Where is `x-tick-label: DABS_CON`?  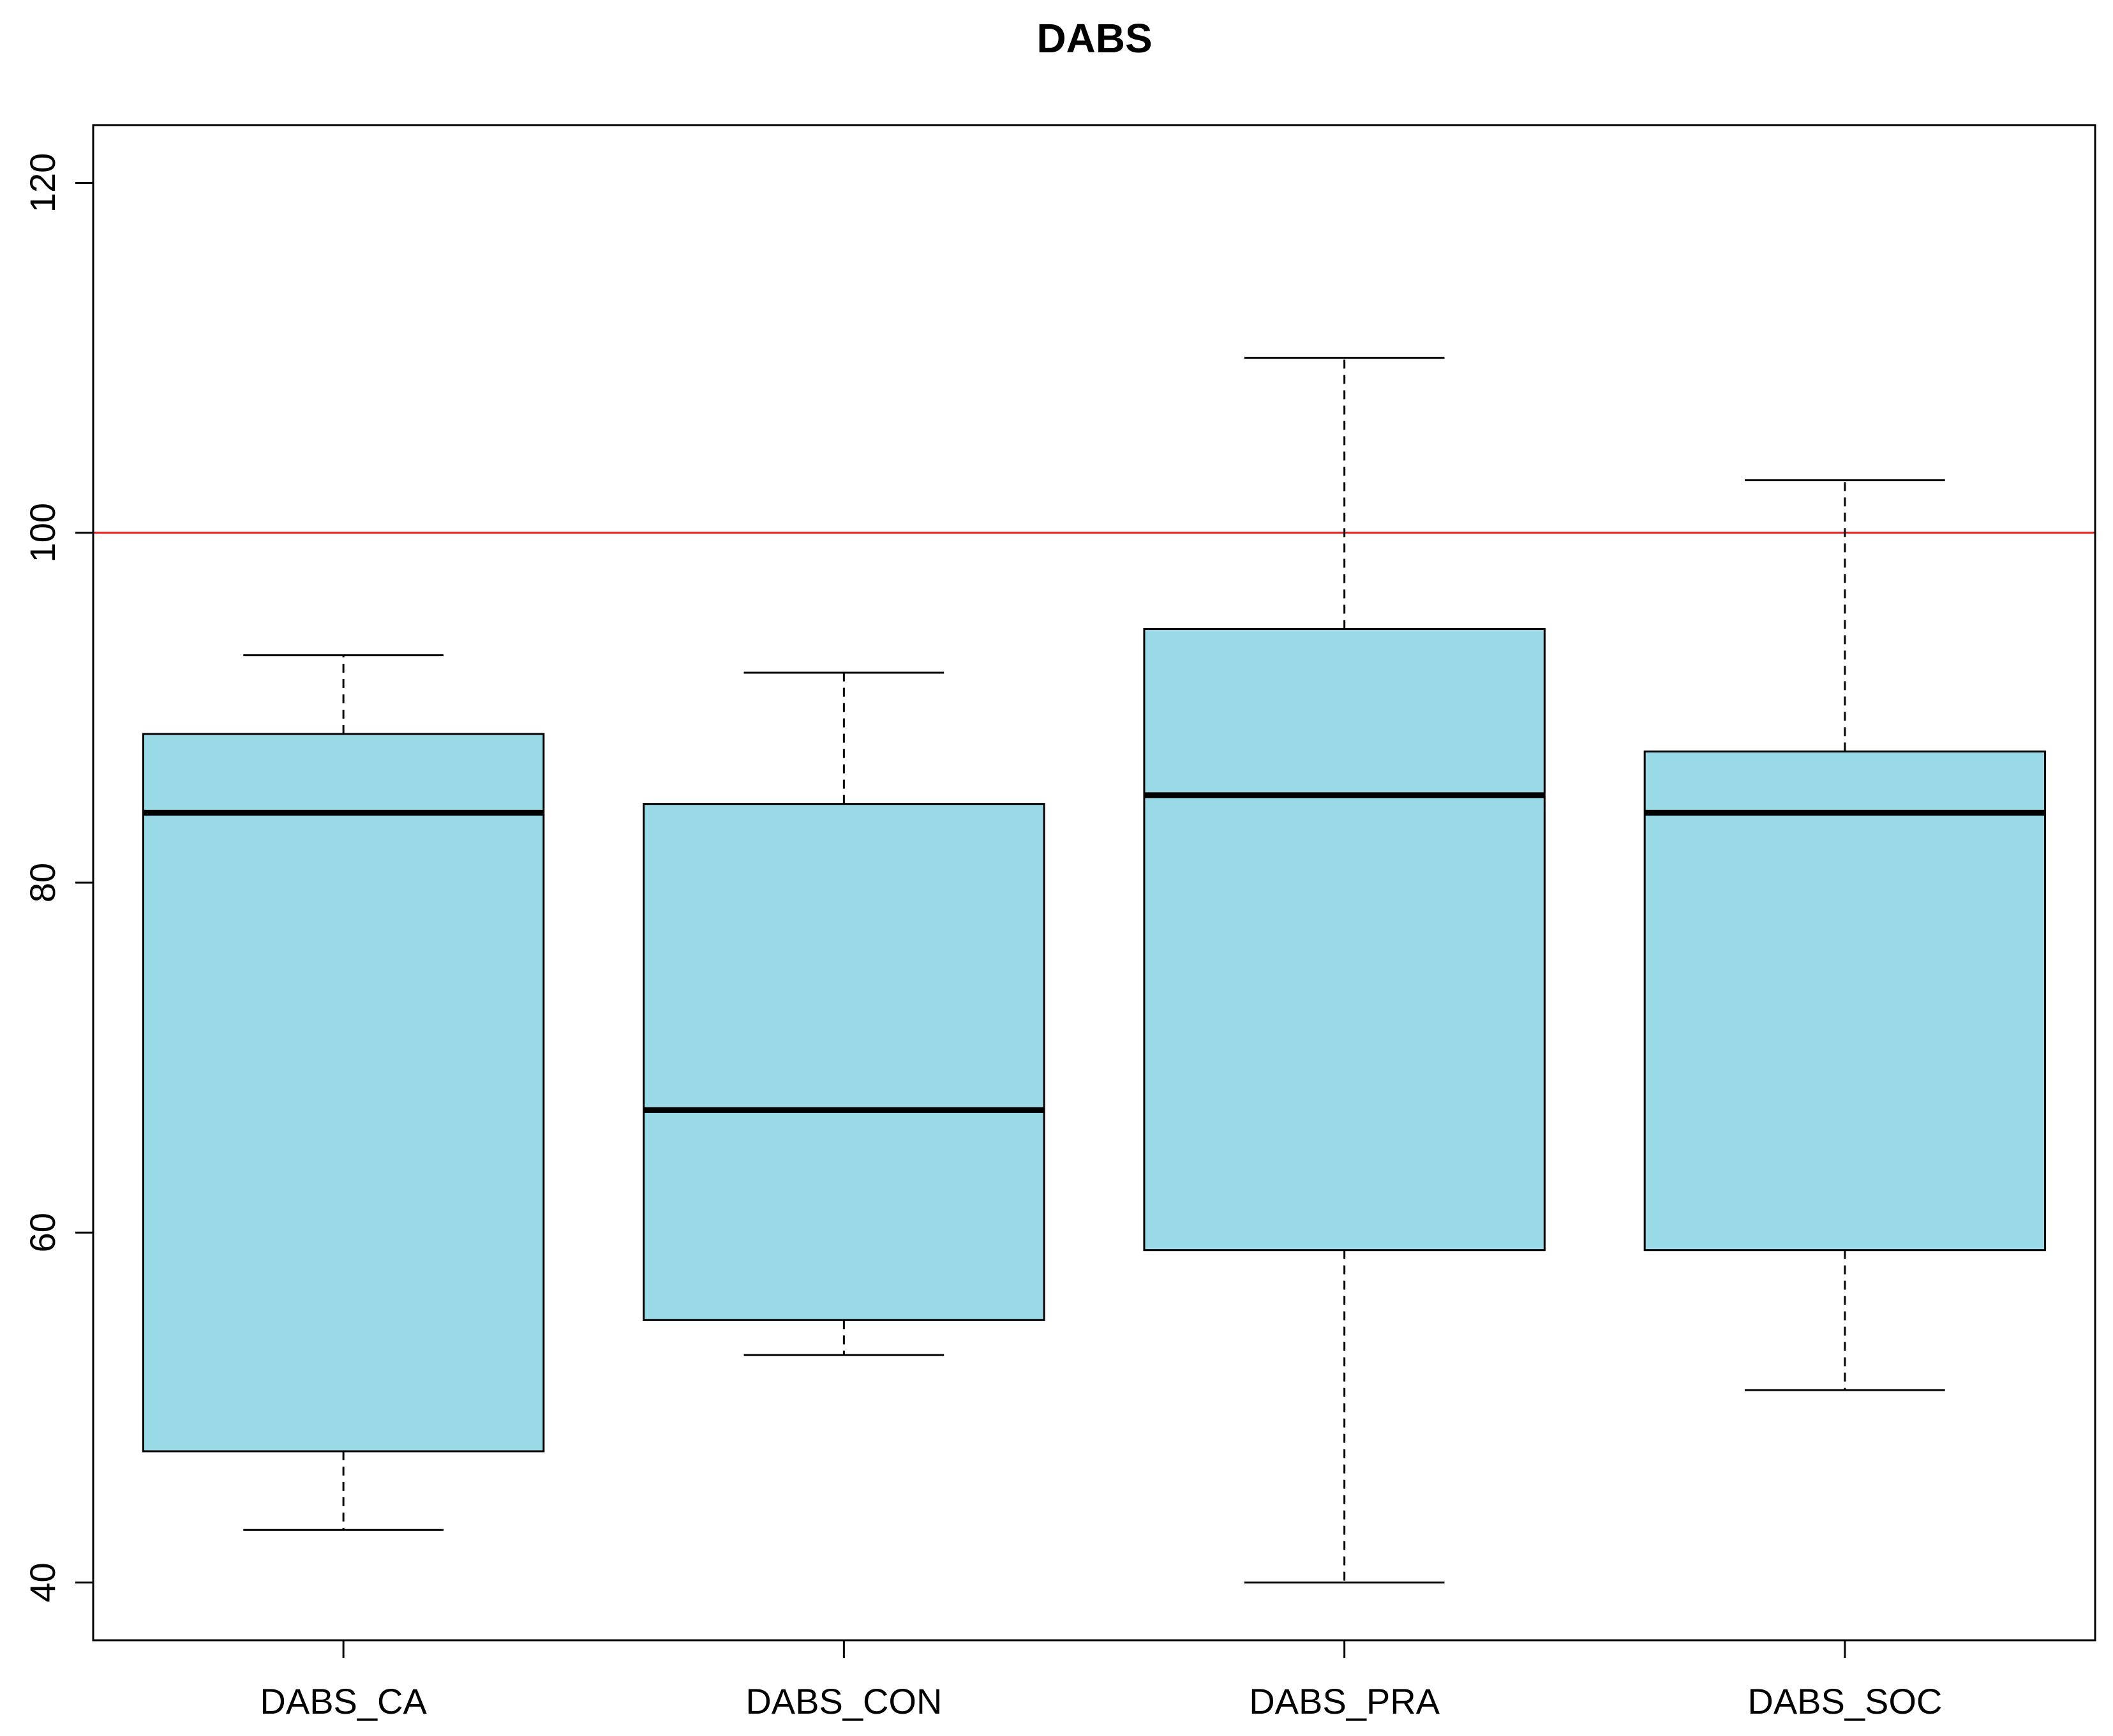 x-tick-label: DABS_CON is located at coordinates (843, 1701).